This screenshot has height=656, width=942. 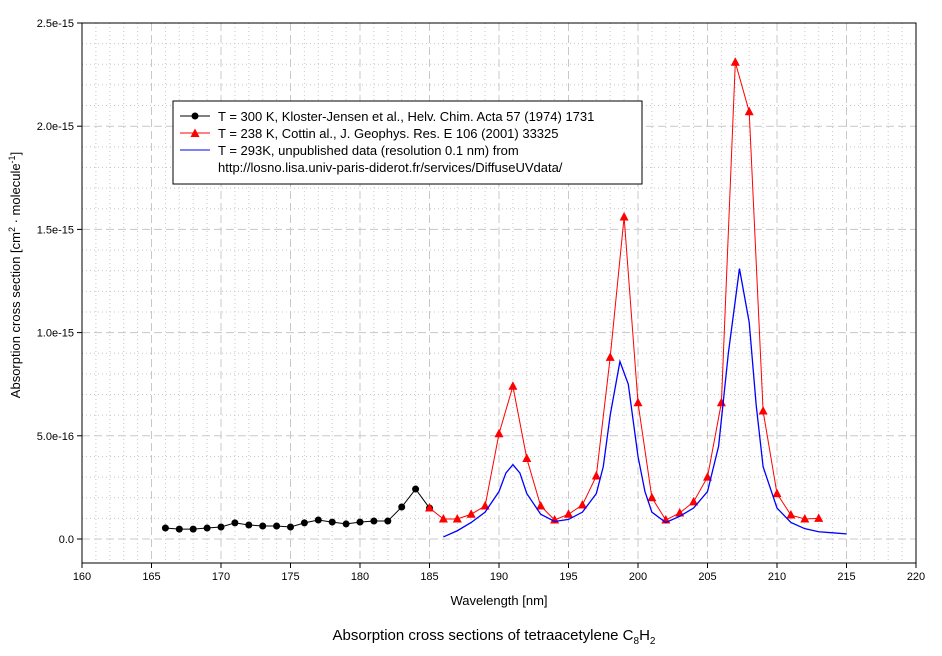 What do you see at coordinates (221, 577) in the screenshot?
I see `x-tick-label: 170` at bounding box center [221, 577].